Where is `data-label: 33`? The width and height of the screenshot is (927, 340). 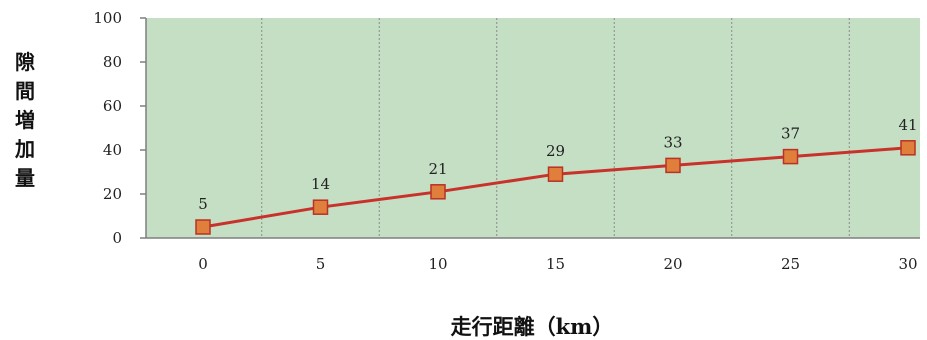 data-label: 33 is located at coordinates (672, 142).